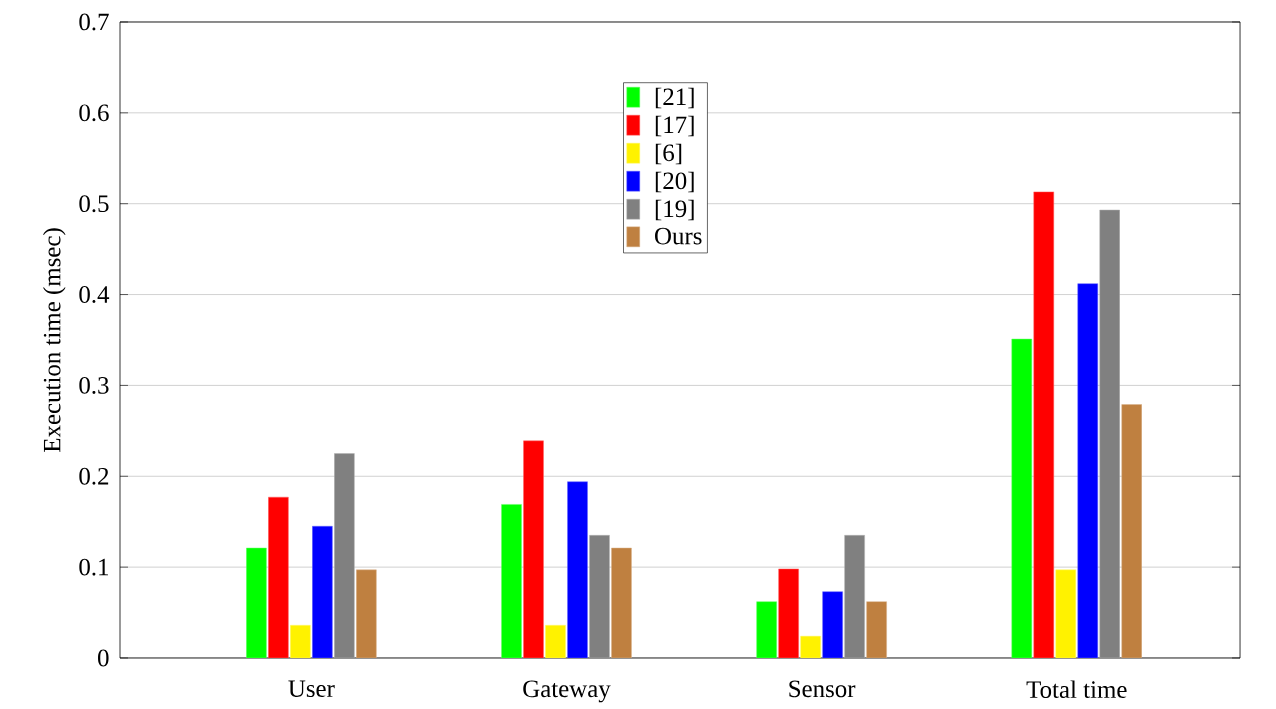 This screenshot has height=709, width=1276. What do you see at coordinates (1076, 689) in the screenshot?
I see `x-tick-label: Total time` at bounding box center [1076, 689].